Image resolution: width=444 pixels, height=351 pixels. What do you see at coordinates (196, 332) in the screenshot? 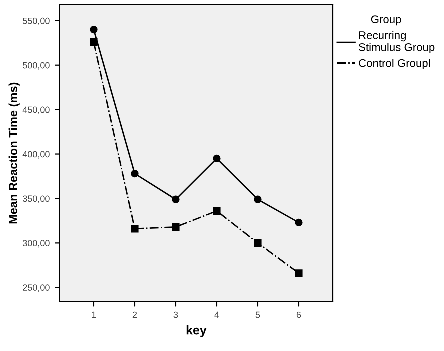
I see `x-axis-title: key` at bounding box center [196, 332].